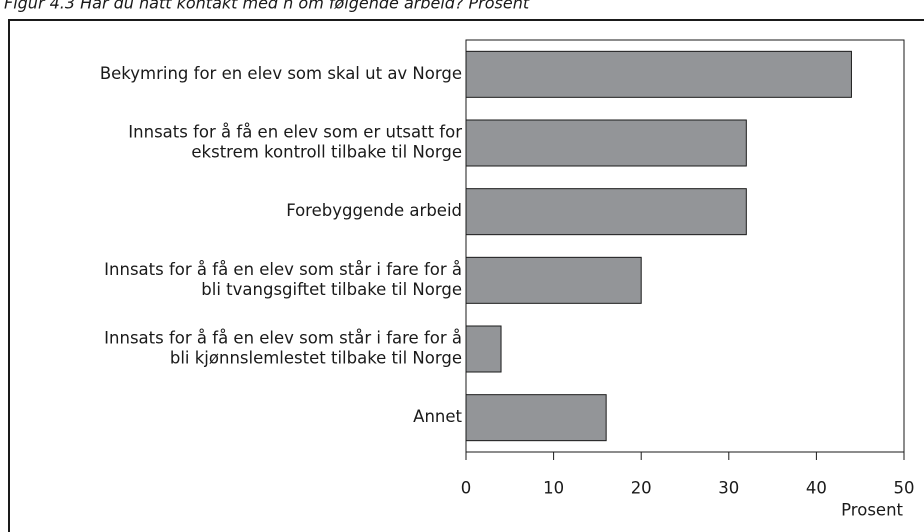  Describe the element at coordinates (466, 488) in the screenshot. I see `x-tick-label: 0` at that location.